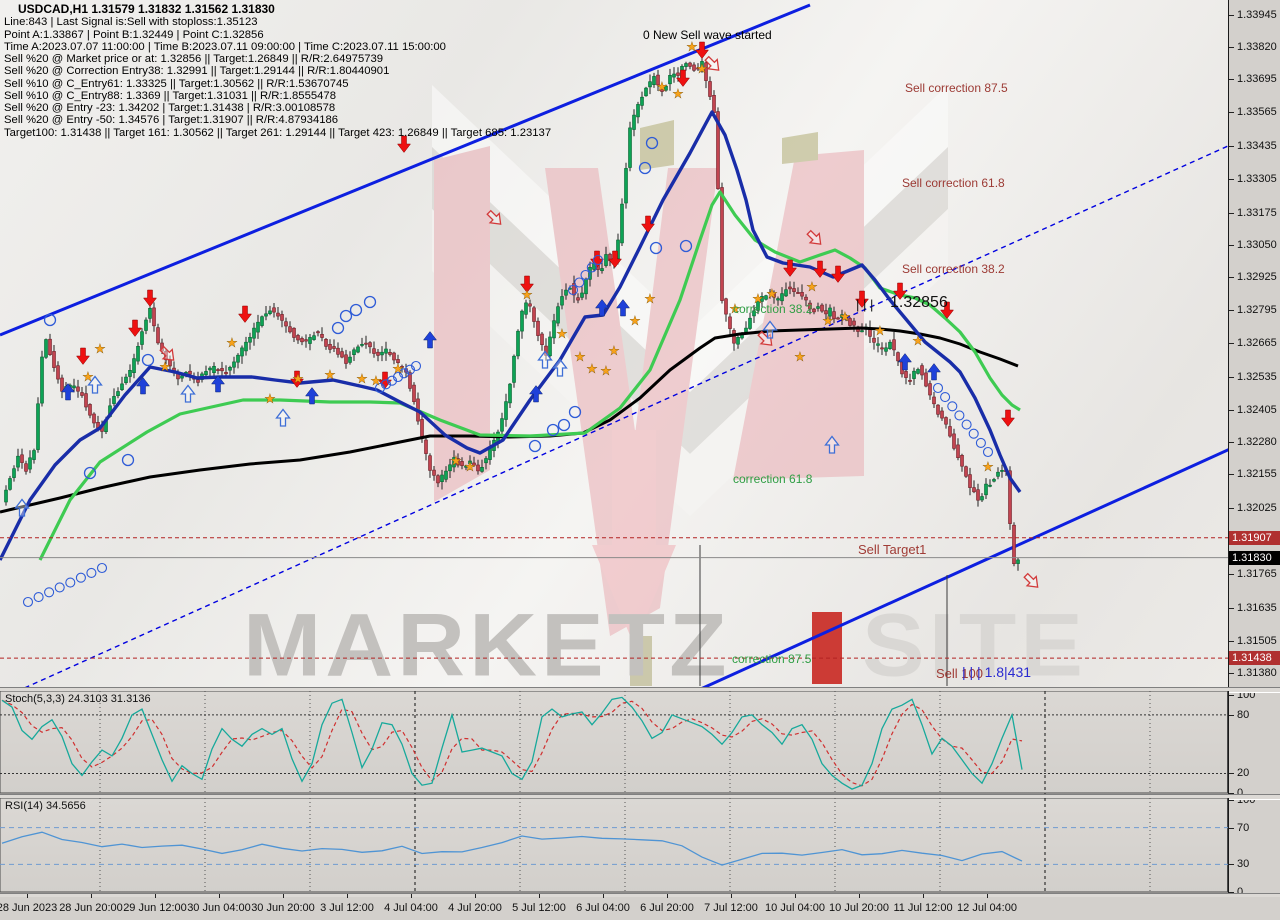 The image size is (1280, 920). I want to click on rsi-scale-70: 70, so click(1243, 827).